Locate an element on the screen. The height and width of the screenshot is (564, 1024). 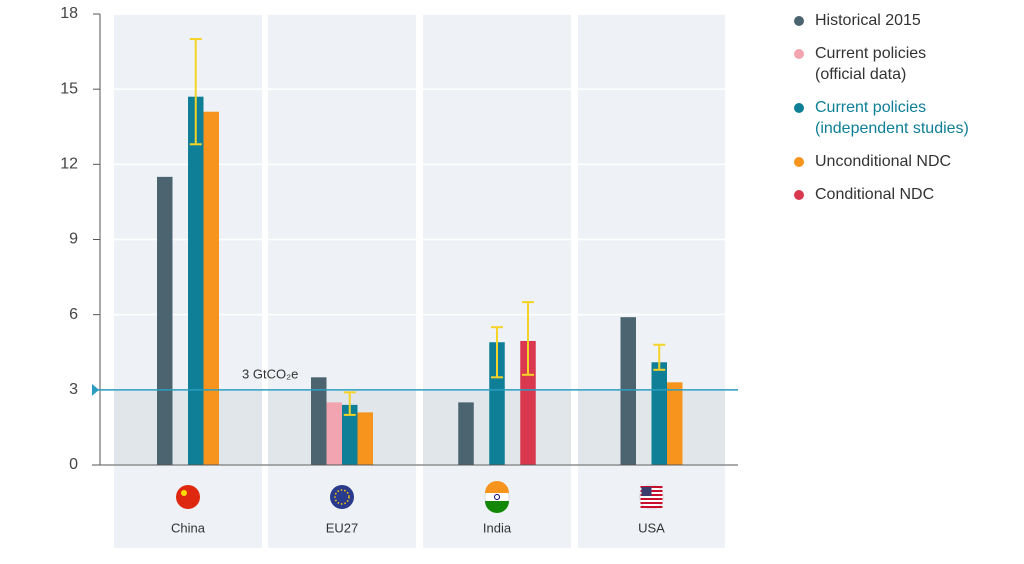
legend-label: Historical 2015 is located at coordinates (868, 20).